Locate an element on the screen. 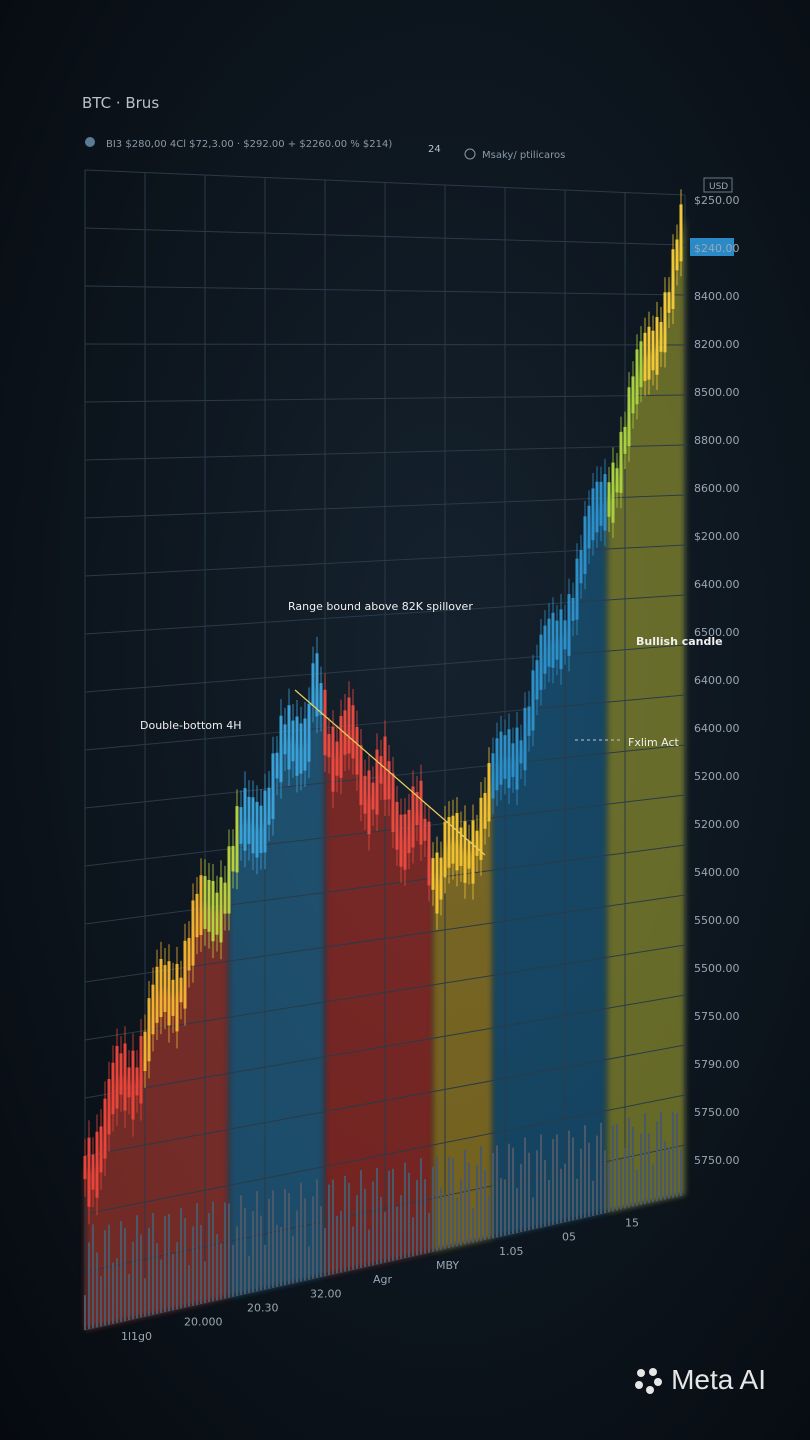  watermark: Meta AI is located at coordinates (699, 1380).